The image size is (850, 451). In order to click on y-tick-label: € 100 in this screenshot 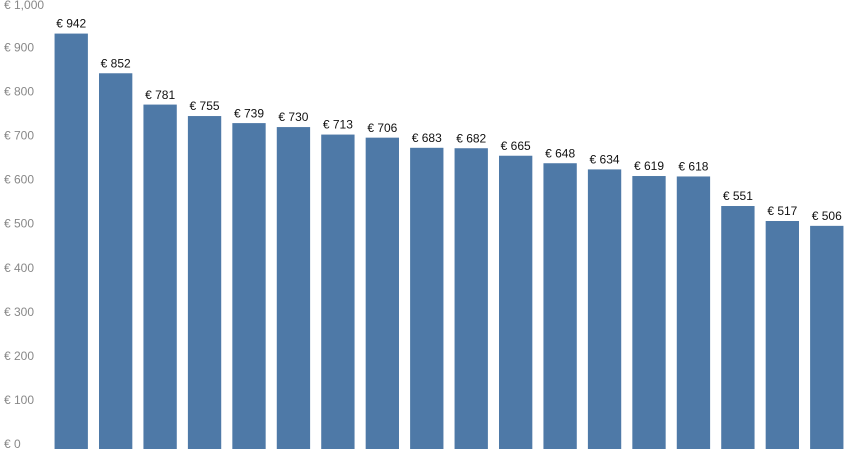, I will do `click(19, 400)`.